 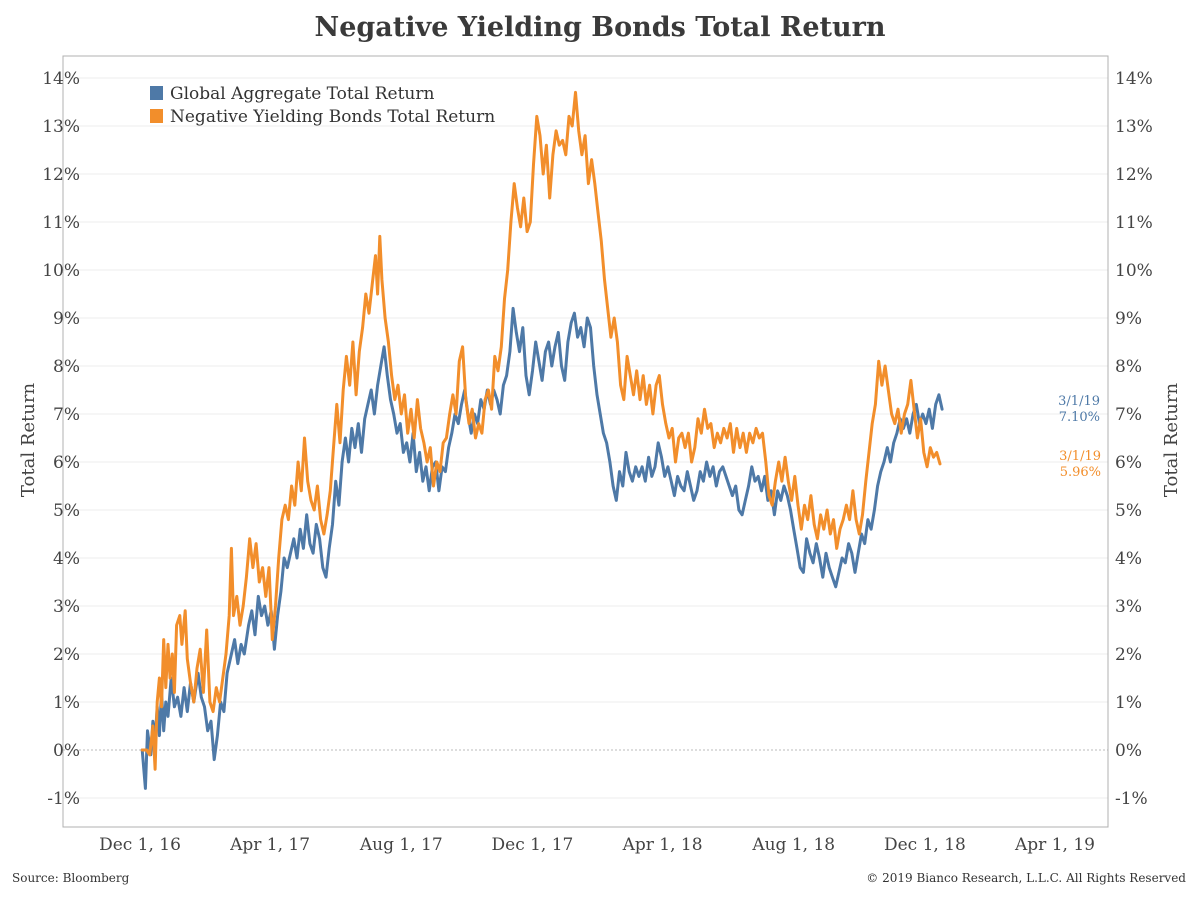 What do you see at coordinates (1134, 127) in the screenshot?
I see `y-tick-label-right: 13%` at bounding box center [1134, 127].